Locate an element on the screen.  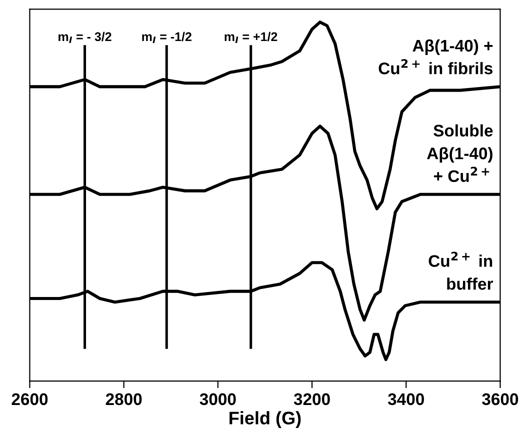
series-label: Soluble Aβ(1-40) + Cu$^{2+}$ is located at coordinates (460, 153).